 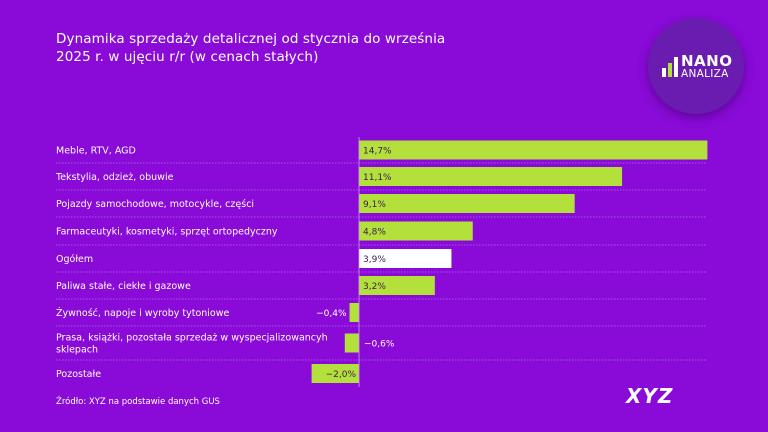 I want to click on data-label: −2,0%, so click(x=341, y=375).